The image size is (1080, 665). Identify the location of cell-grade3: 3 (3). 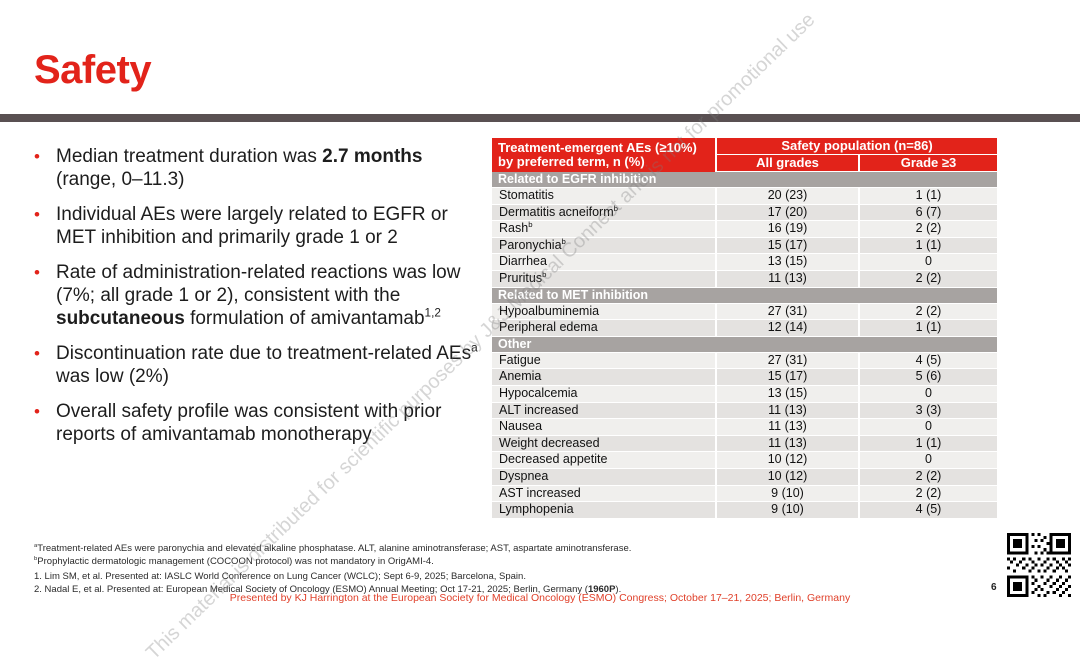
(928, 409).